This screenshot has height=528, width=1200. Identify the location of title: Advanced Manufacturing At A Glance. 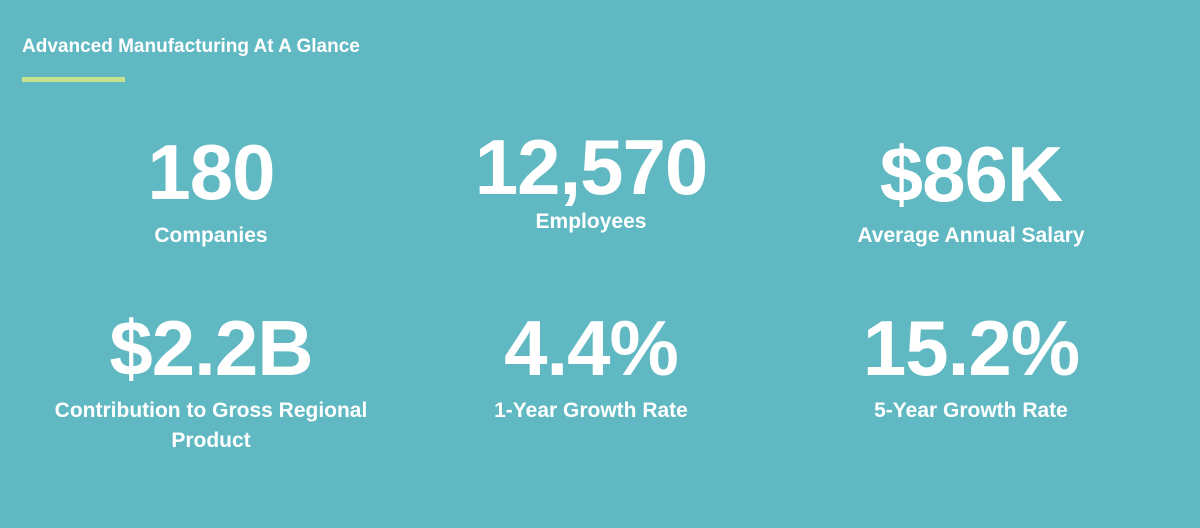
(191, 46).